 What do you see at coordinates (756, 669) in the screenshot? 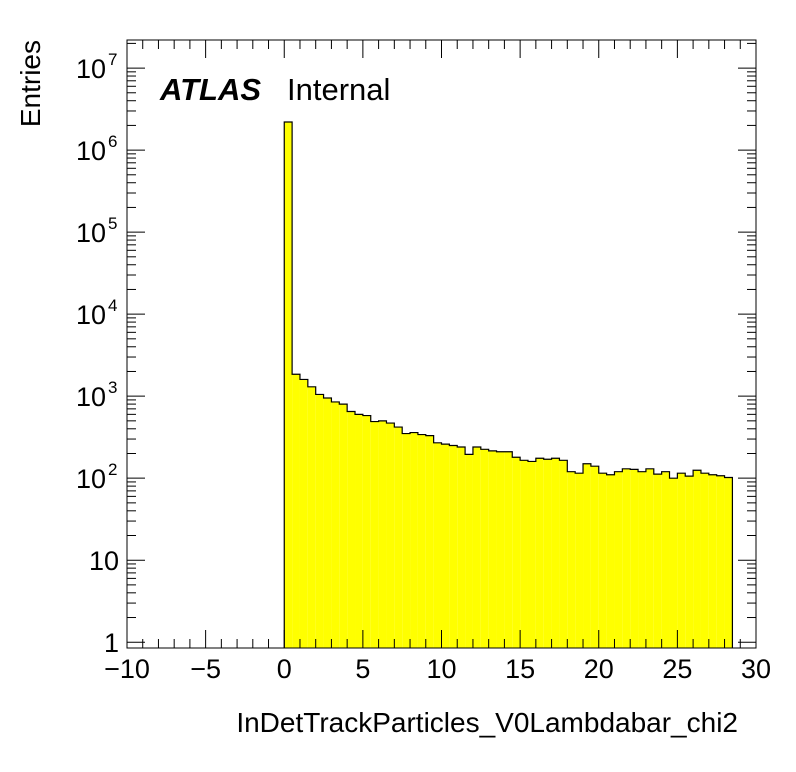
I see `x-tick-label: 30` at bounding box center [756, 669].